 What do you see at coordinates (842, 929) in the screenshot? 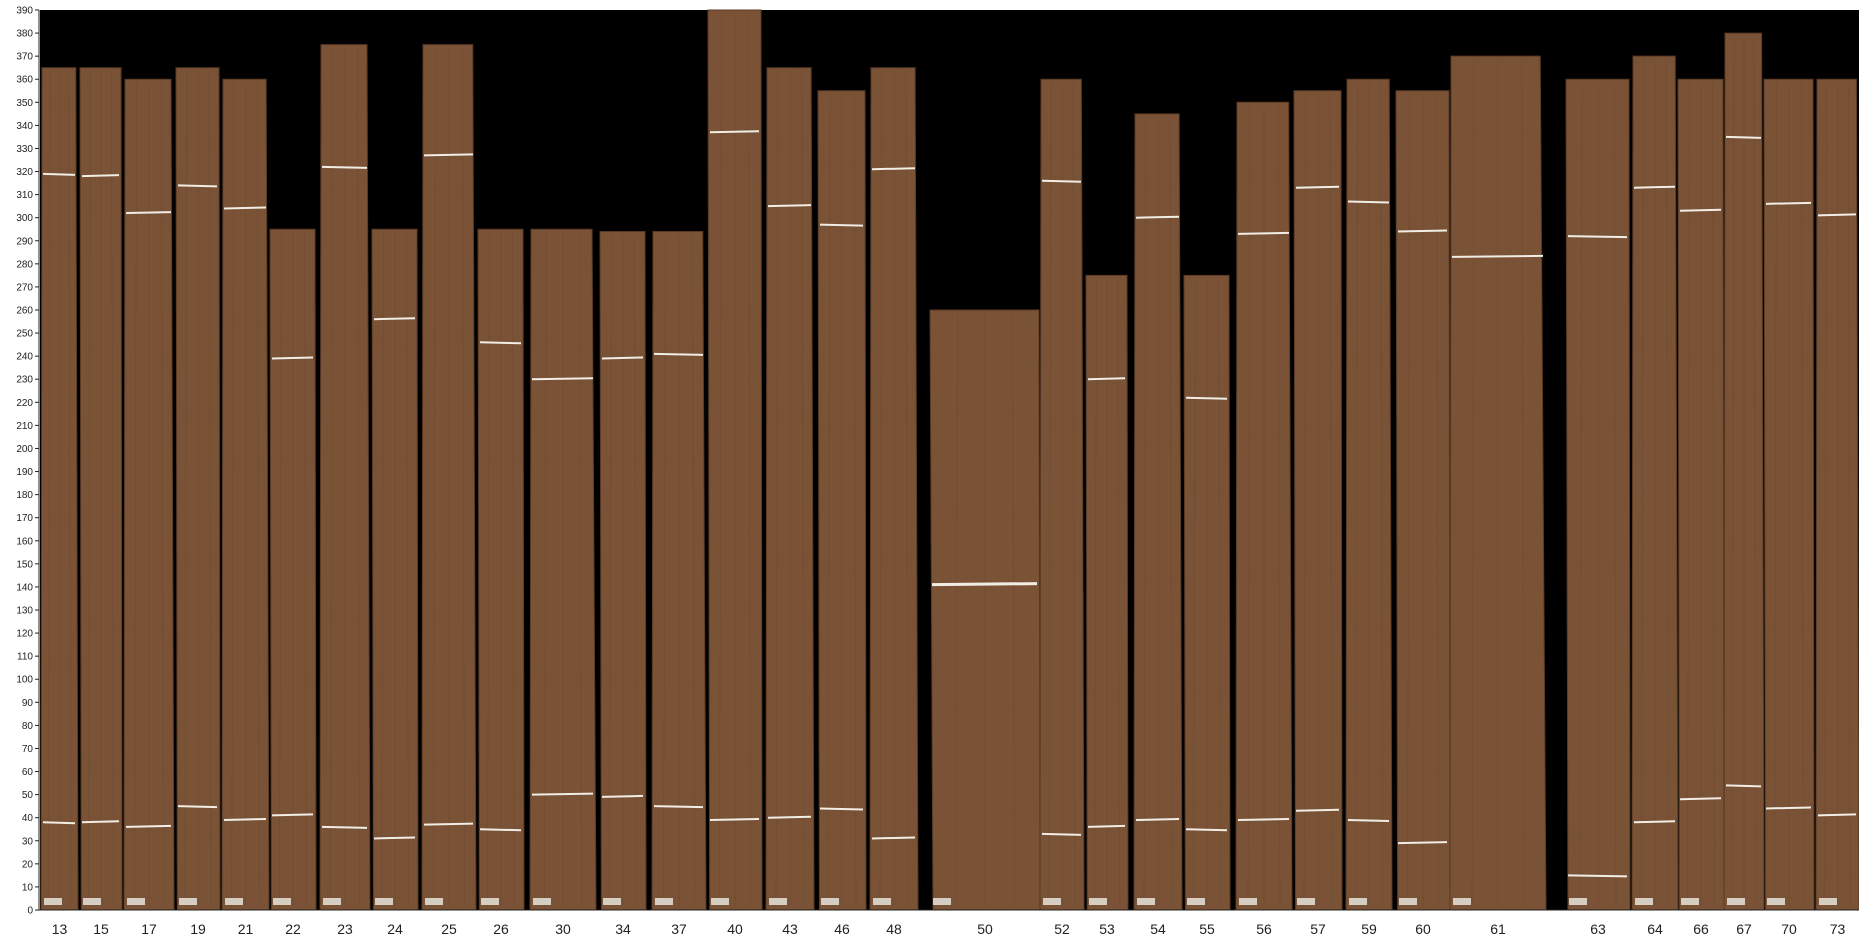
I see `board-number-label: 46` at bounding box center [842, 929].